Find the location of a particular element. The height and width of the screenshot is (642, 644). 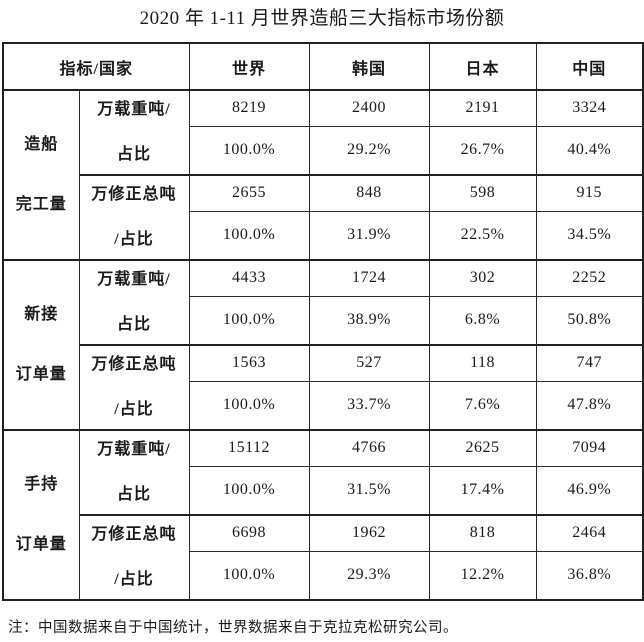

header-col-world: 世界 is located at coordinates (249, 66).